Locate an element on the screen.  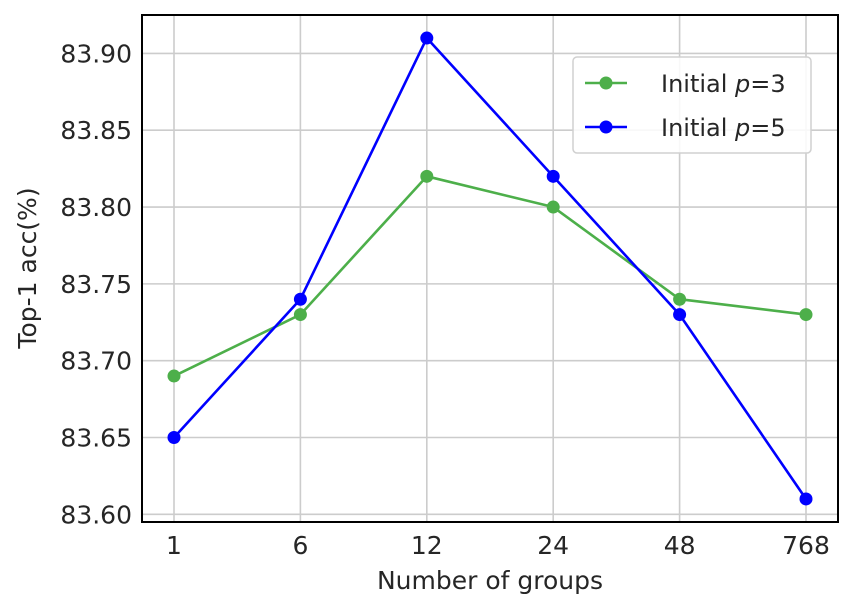
legend-box is located at coordinates (692, 105).